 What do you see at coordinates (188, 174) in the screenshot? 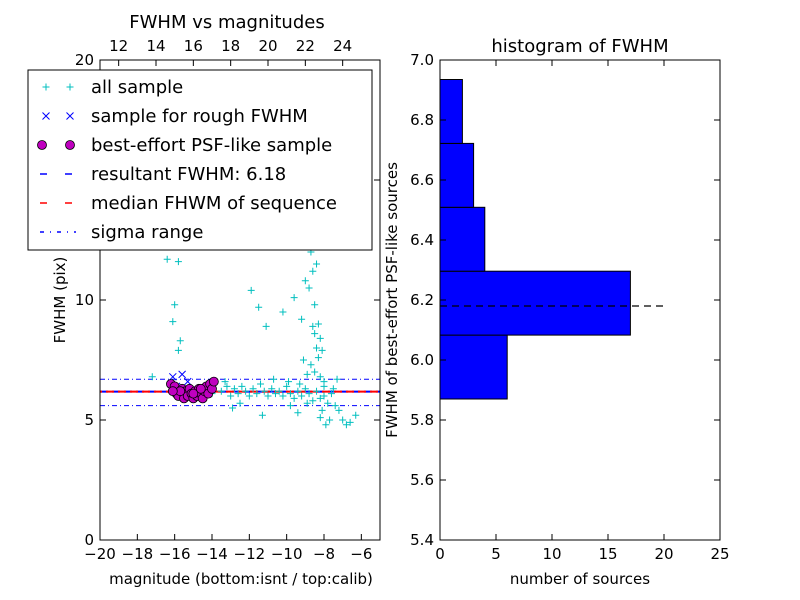
I see `legend-label: resultant FWHM: 6.18` at bounding box center [188, 174].